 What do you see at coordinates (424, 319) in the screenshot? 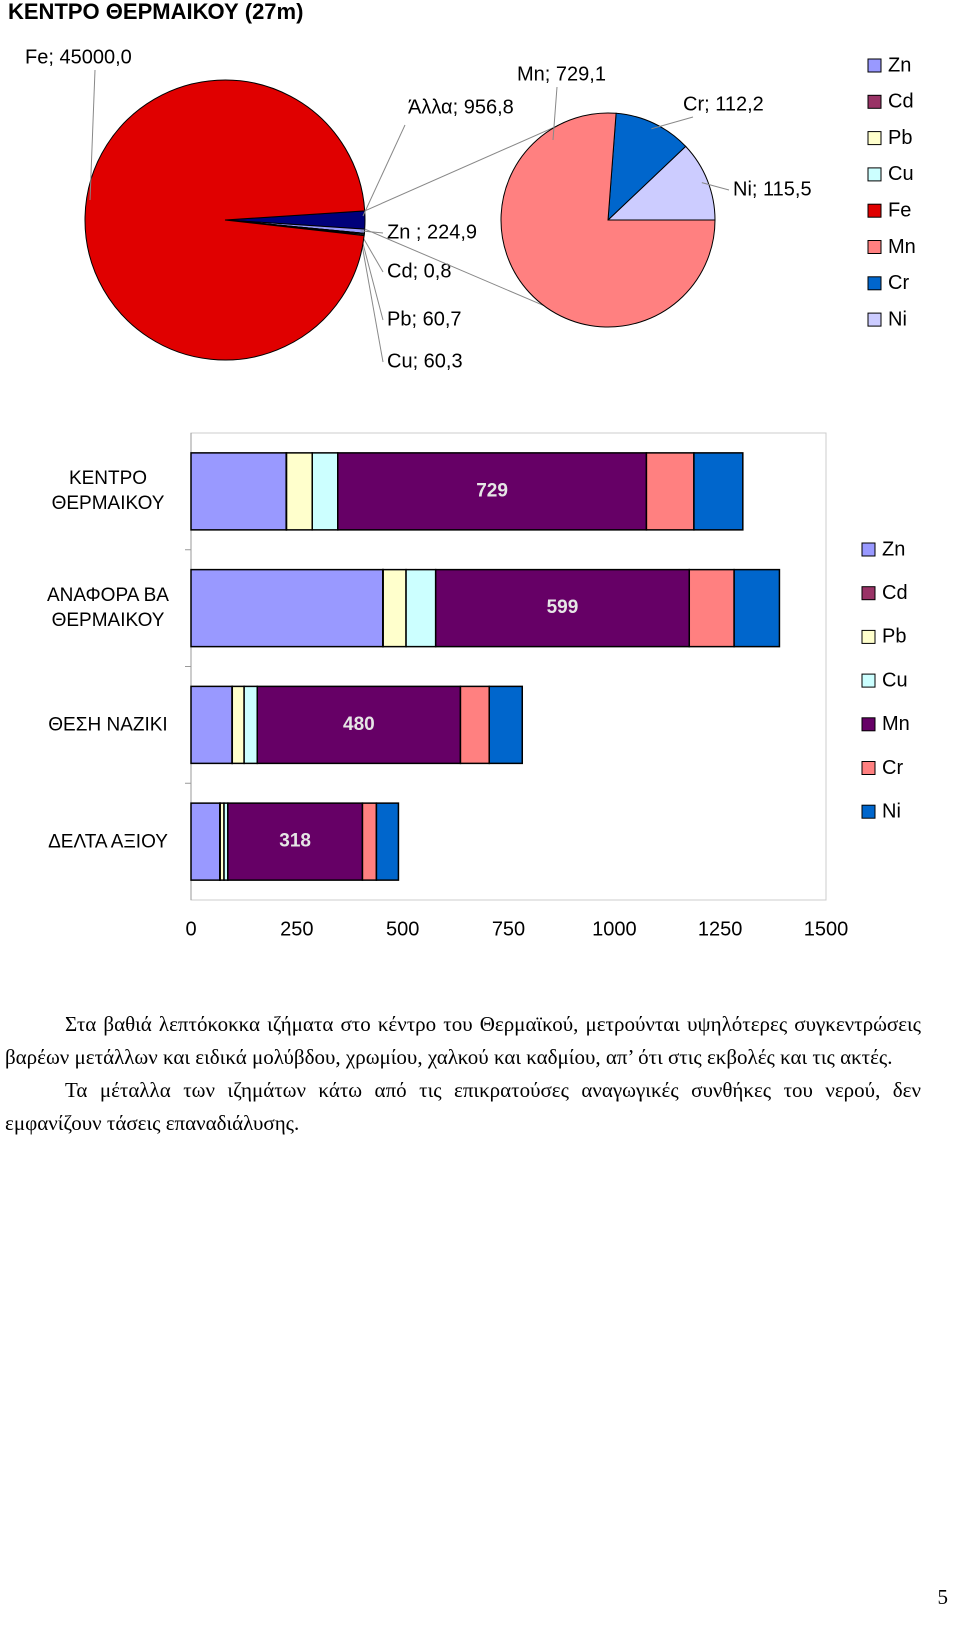
I see `data-label: Pb; 60,7` at bounding box center [424, 319].